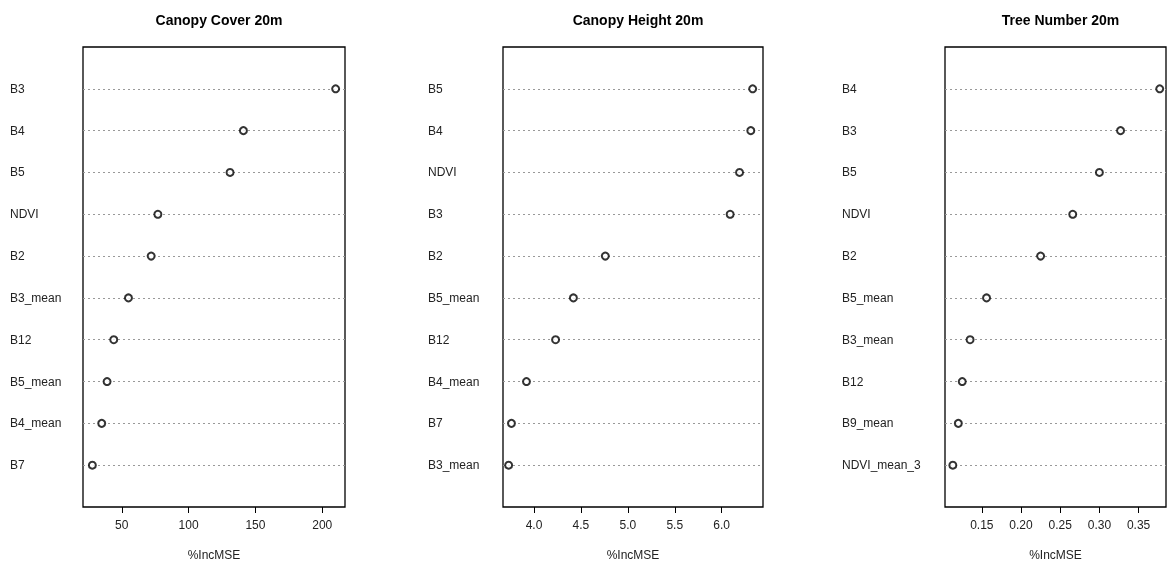 This screenshot has height=575, width=1168. I want to click on x-tick-label: 200, so click(322, 525).